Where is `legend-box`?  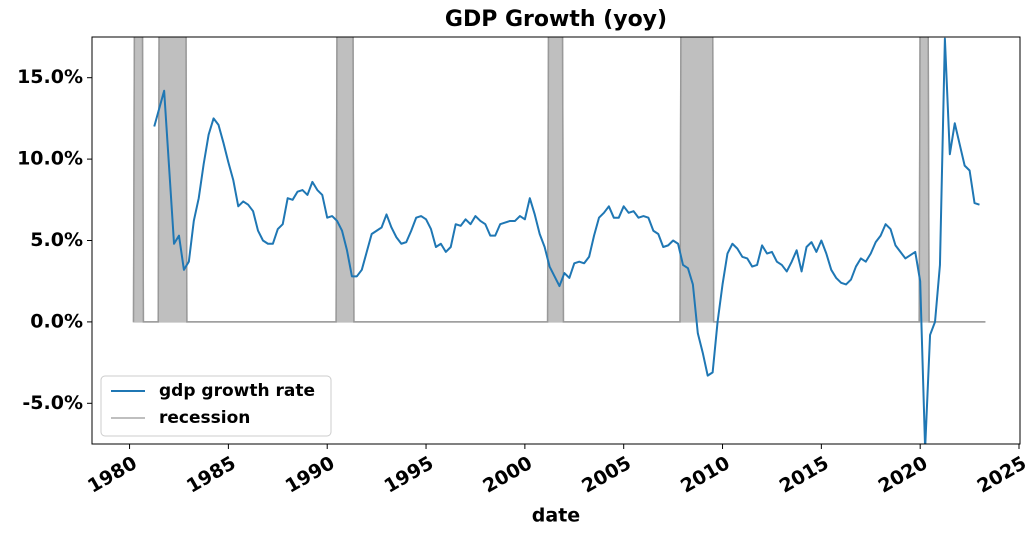 legend-box is located at coordinates (216, 406).